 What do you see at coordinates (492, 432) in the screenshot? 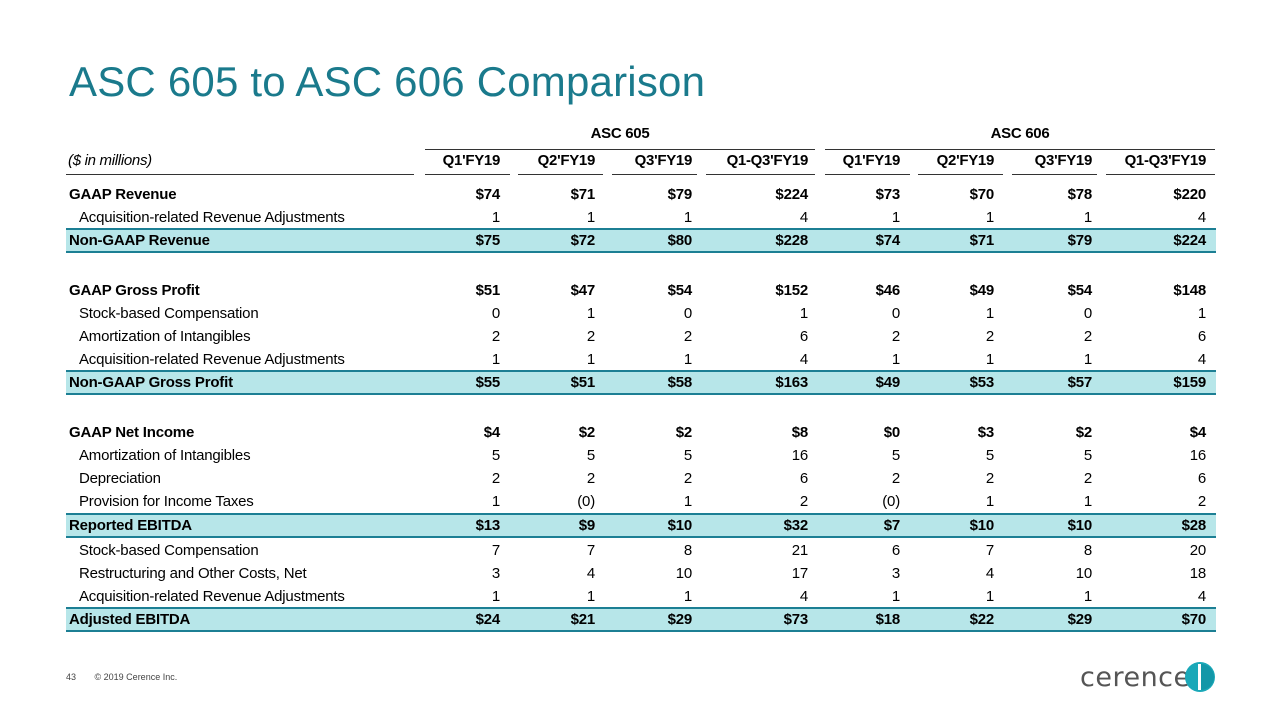
I see `cell-value: $4` at bounding box center [492, 432].